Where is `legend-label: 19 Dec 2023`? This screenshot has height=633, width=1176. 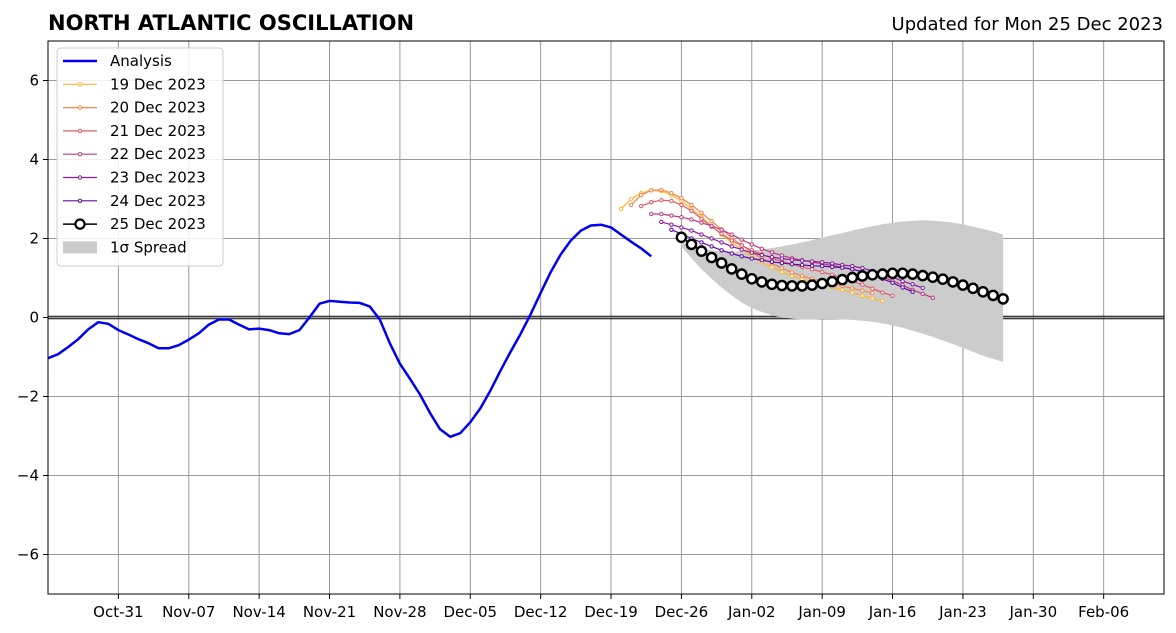 legend-label: 19 Dec 2023 is located at coordinates (158, 84).